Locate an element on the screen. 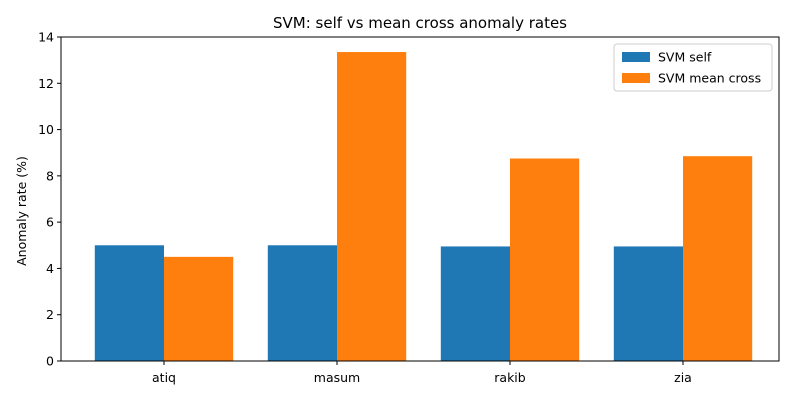 The height and width of the screenshot is (400, 800). y-tick-label: 10 is located at coordinates (46, 129).